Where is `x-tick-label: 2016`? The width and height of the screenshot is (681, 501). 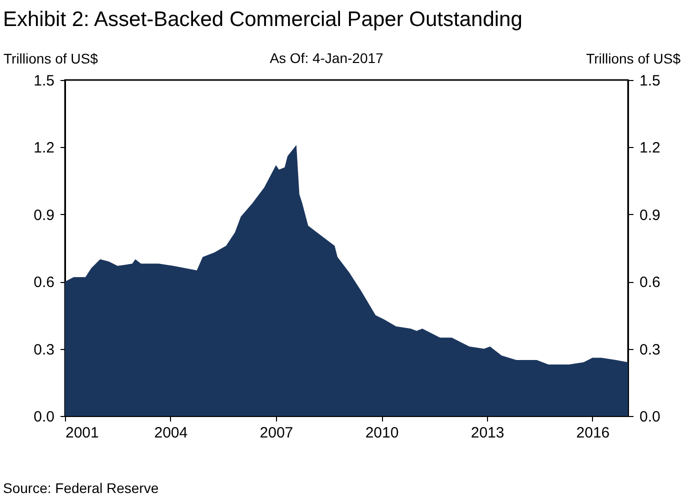
x-tick-label: 2016 is located at coordinates (593, 433).